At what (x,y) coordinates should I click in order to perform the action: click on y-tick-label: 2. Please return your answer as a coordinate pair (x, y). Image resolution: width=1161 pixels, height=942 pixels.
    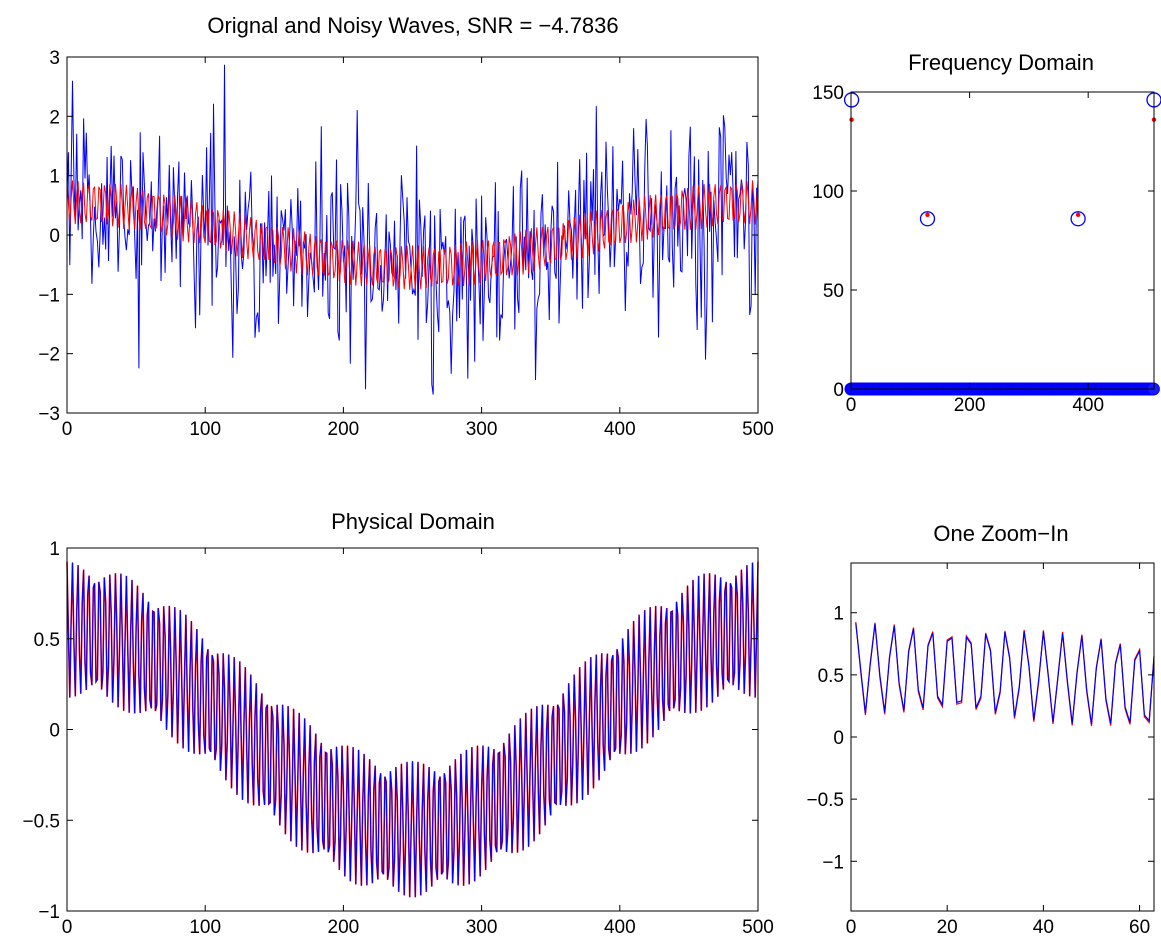
    Looking at the image, I should click on (54, 117).